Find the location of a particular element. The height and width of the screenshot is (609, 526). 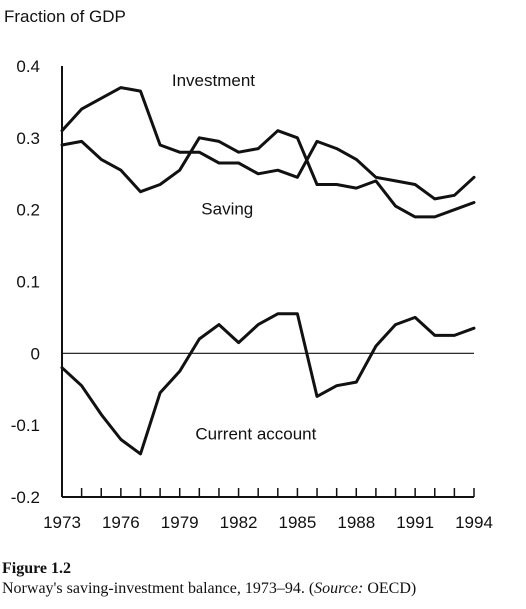

caption-source: Source: is located at coordinates (339, 588).